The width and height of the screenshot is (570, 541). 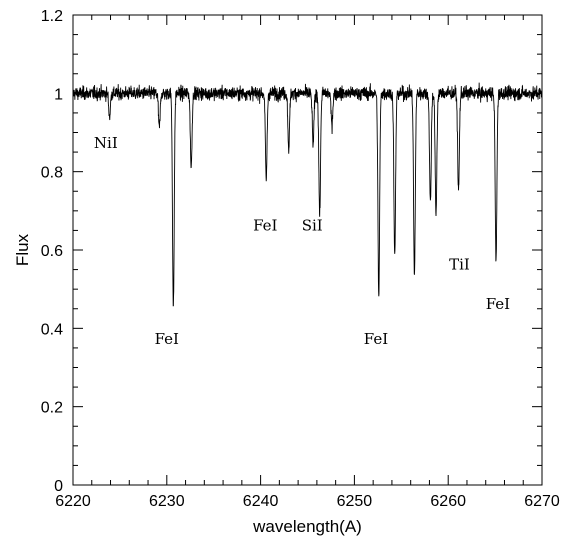 What do you see at coordinates (312, 225) in the screenshot?
I see `line-annotation-label: SiI` at bounding box center [312, 225].